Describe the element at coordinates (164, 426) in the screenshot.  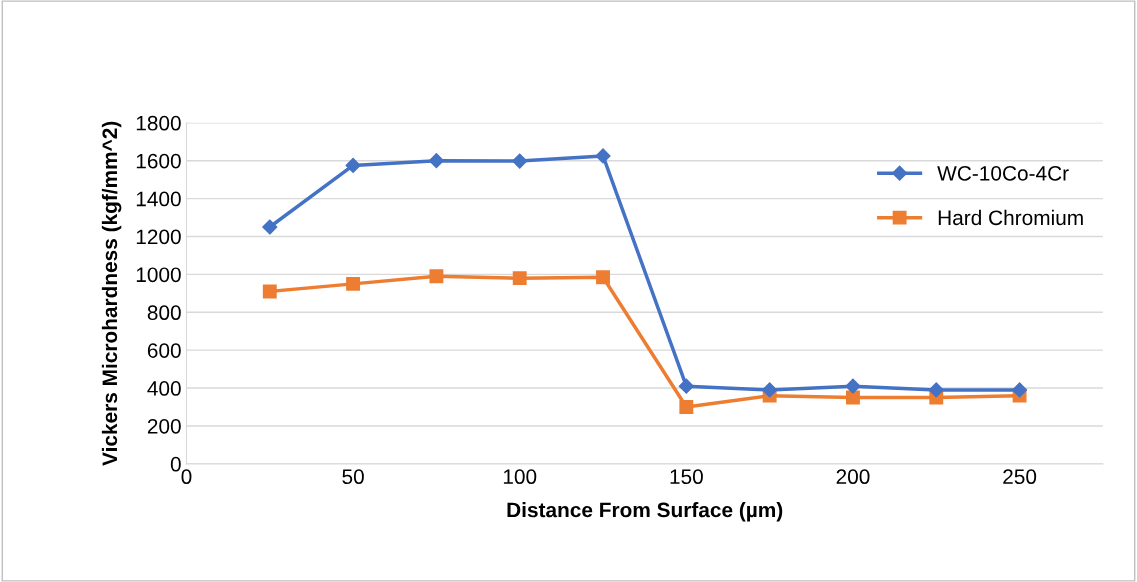
I see `y-tick-label: 200` at that location.